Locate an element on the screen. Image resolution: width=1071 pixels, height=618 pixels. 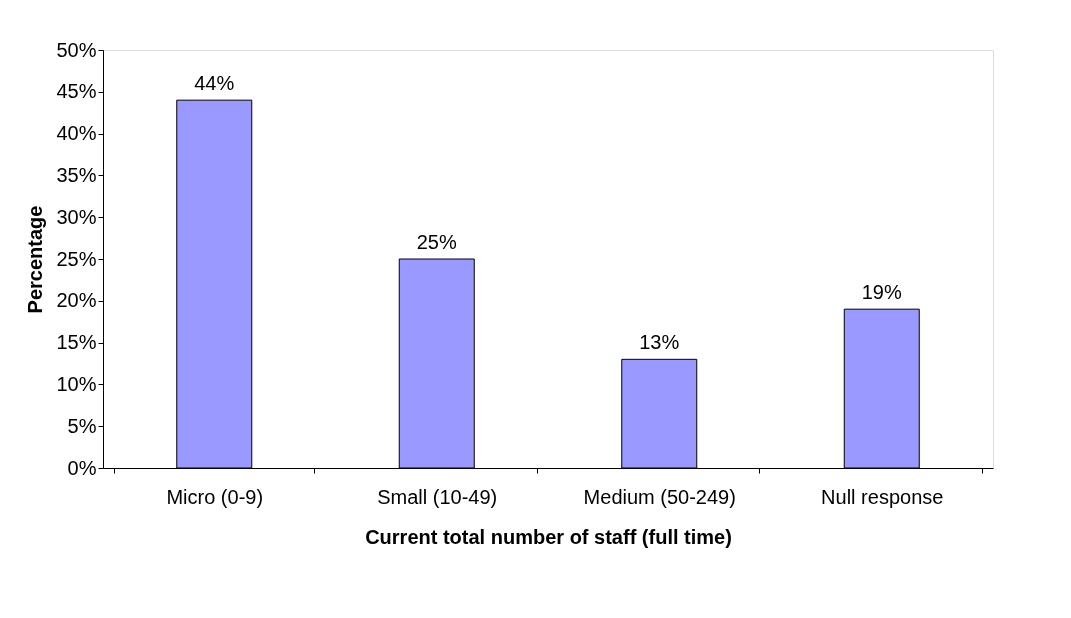
data-label: 44% is located at coordinates (214, 83).